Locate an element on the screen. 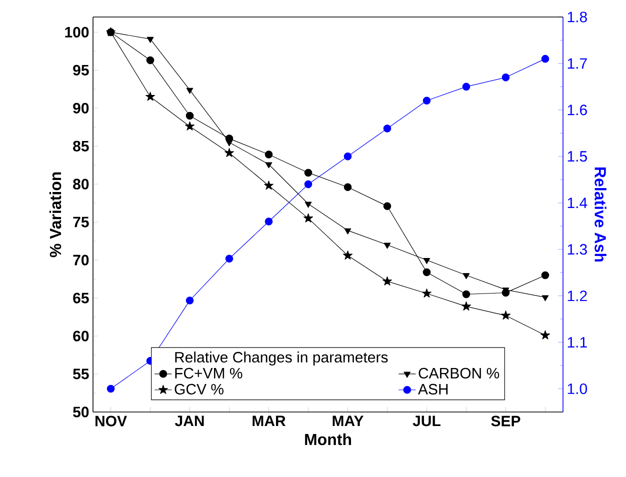 The width and height of the screenshot is (626, 477). x-tick-label: NOV is located at coordinates (111, 421).